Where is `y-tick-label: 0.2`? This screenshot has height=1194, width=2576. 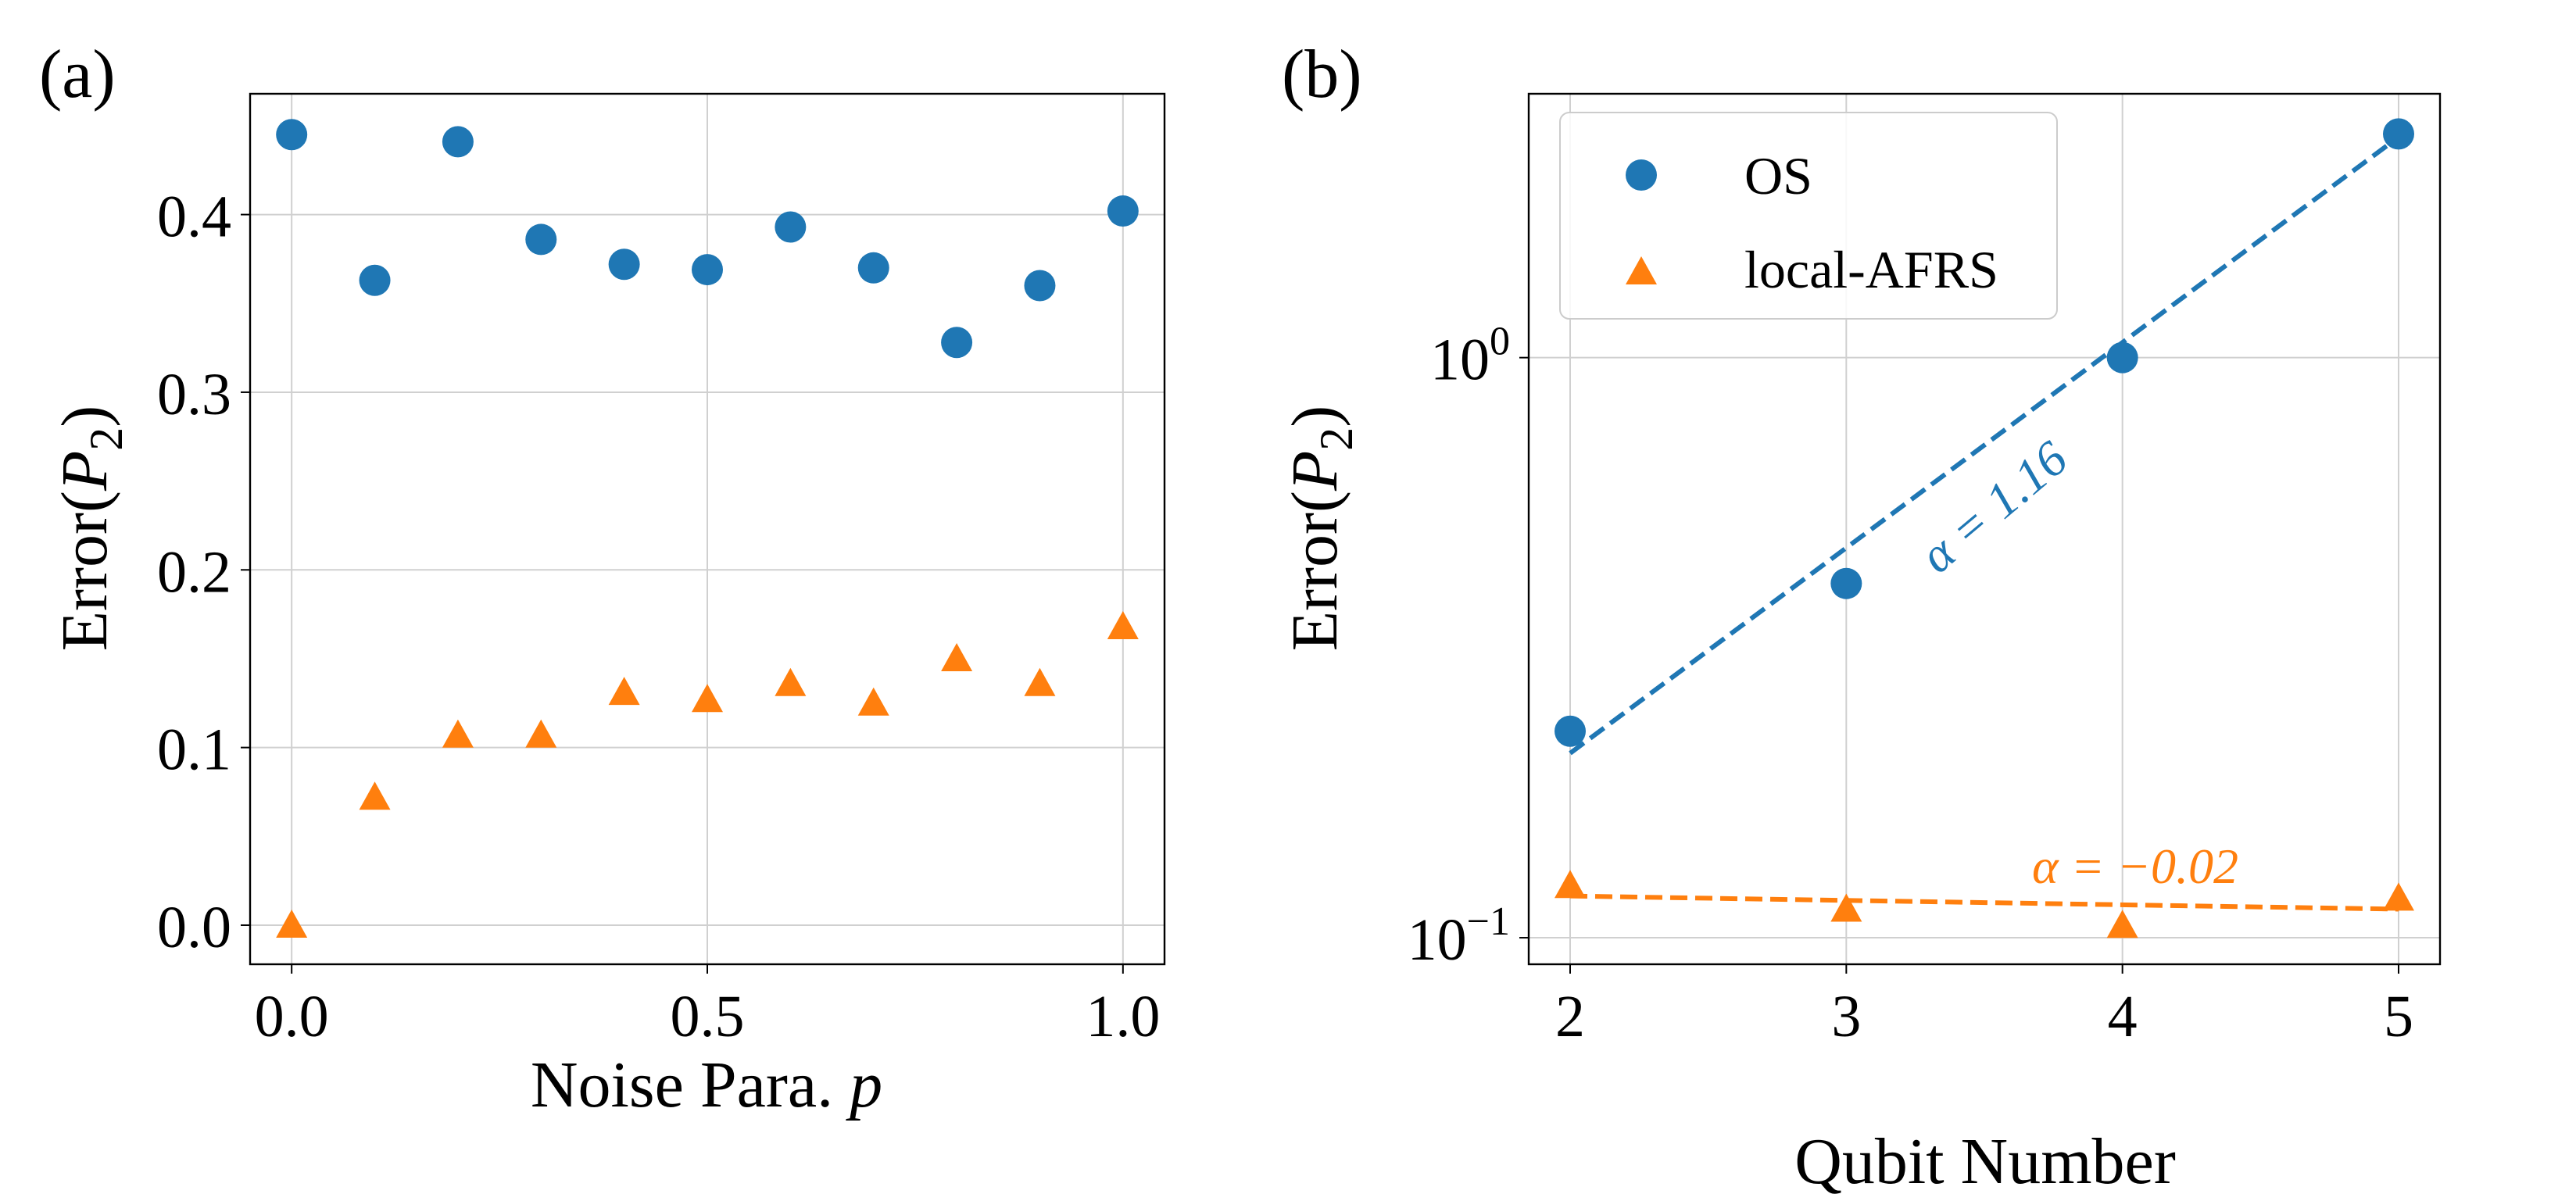 y-tick-label: 0.2 is located at coordinates (194, 572).